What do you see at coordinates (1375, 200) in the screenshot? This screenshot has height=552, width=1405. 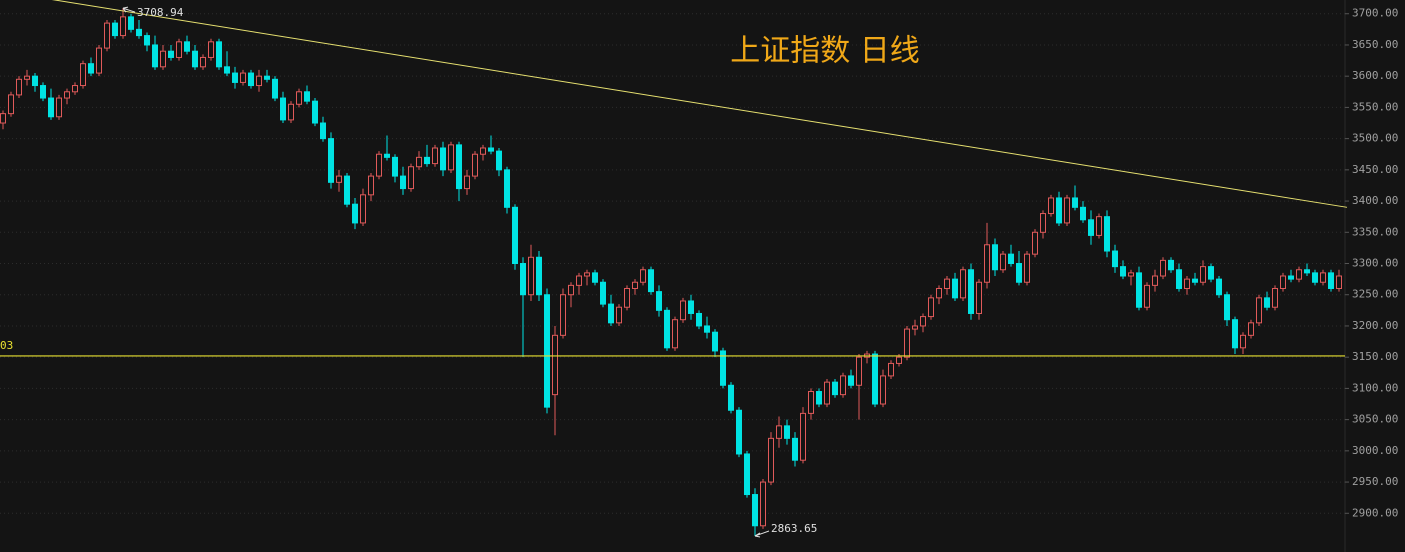 I see `y-tick-label: 3400.00` at bounding box center [1375, 200].